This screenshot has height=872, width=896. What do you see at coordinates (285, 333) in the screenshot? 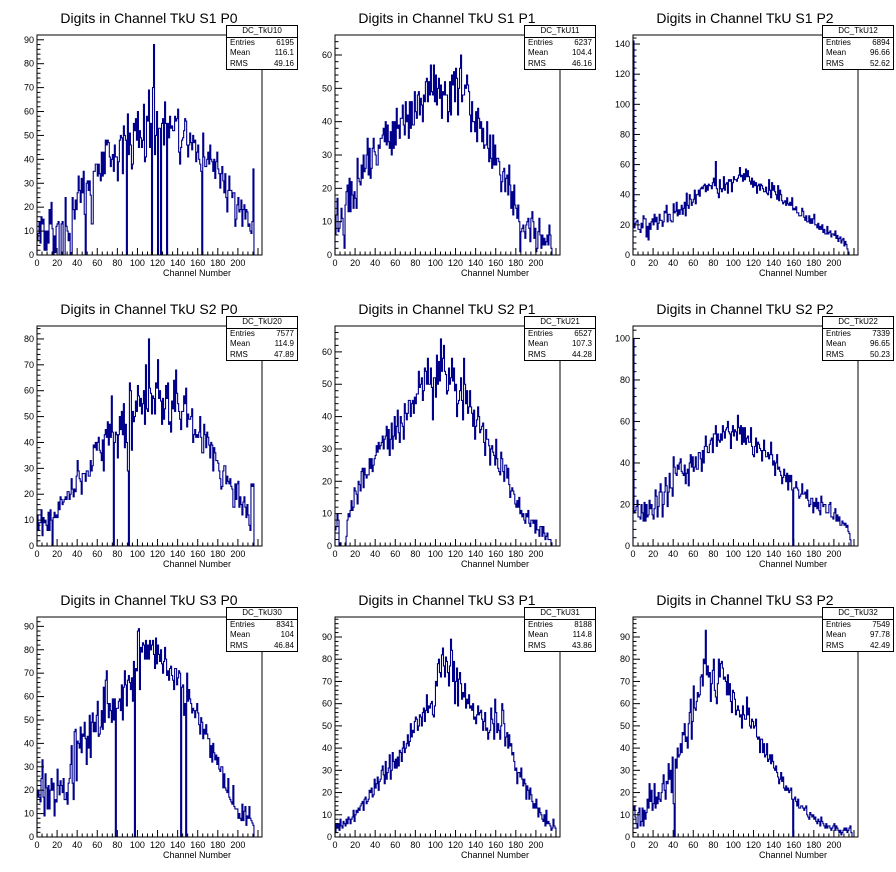
I see `stats-value: 7577` at bounding box center [285, 333].